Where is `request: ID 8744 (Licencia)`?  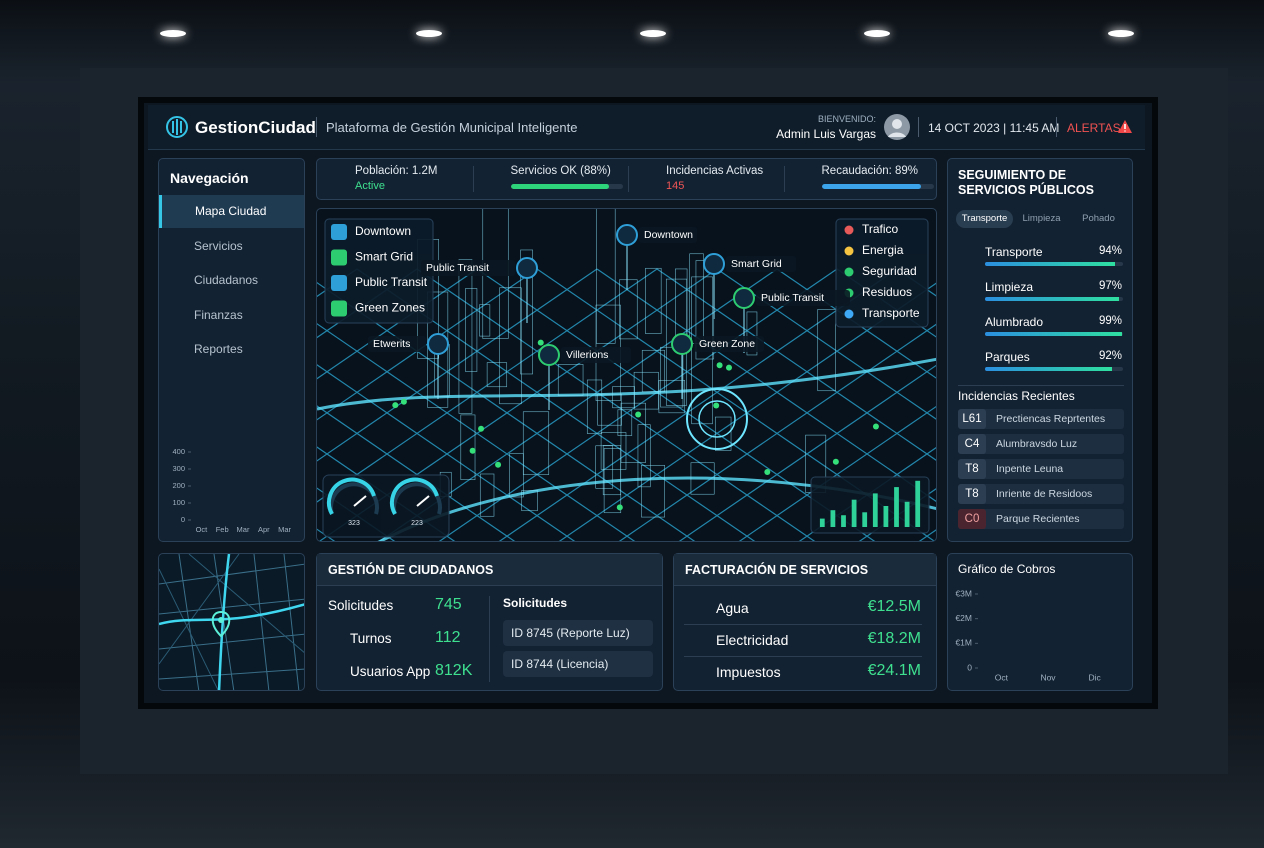
request: ID 8744 (Licencia) is located at coordinates (578, 664).